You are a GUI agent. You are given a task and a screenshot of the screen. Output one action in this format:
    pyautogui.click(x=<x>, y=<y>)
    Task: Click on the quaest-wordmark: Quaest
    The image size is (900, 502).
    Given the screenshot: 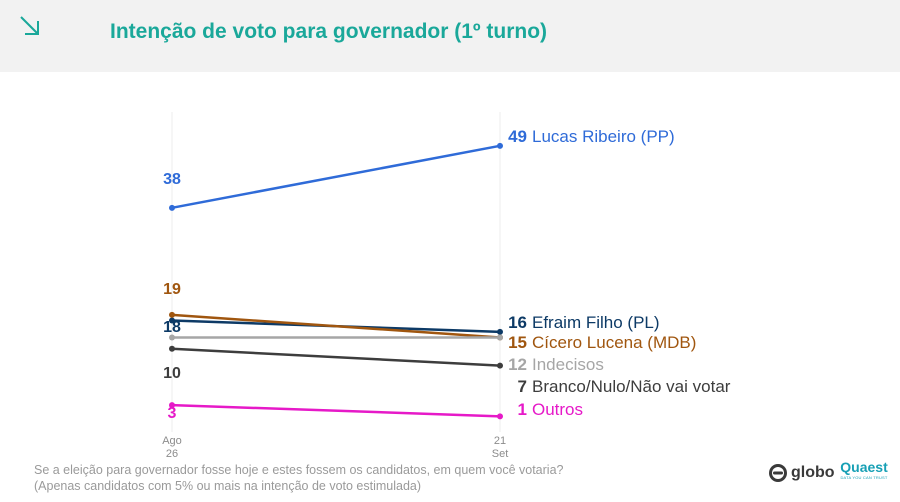 What is the action you would take?
    pyautogui.click(x=864, y=467)
    